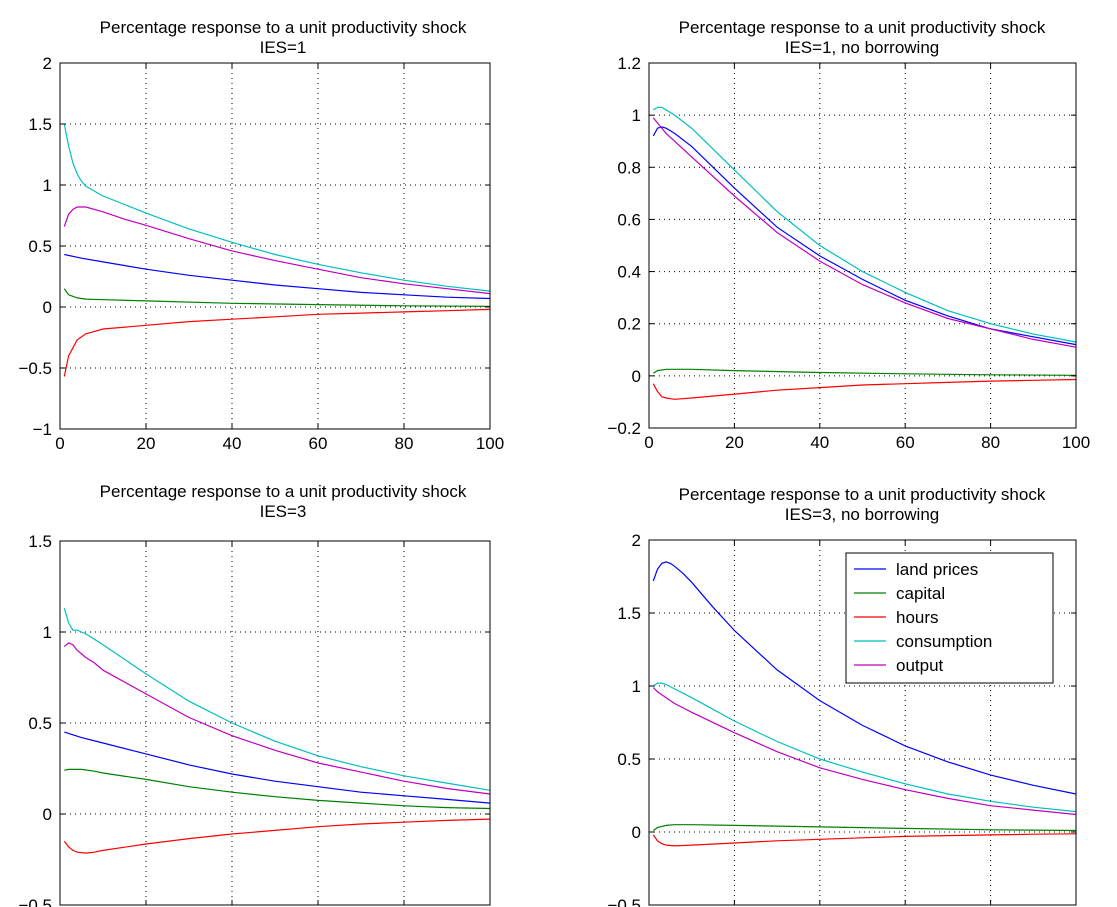  I want to click on y-tick-label: 1.2, so click(629, 63).